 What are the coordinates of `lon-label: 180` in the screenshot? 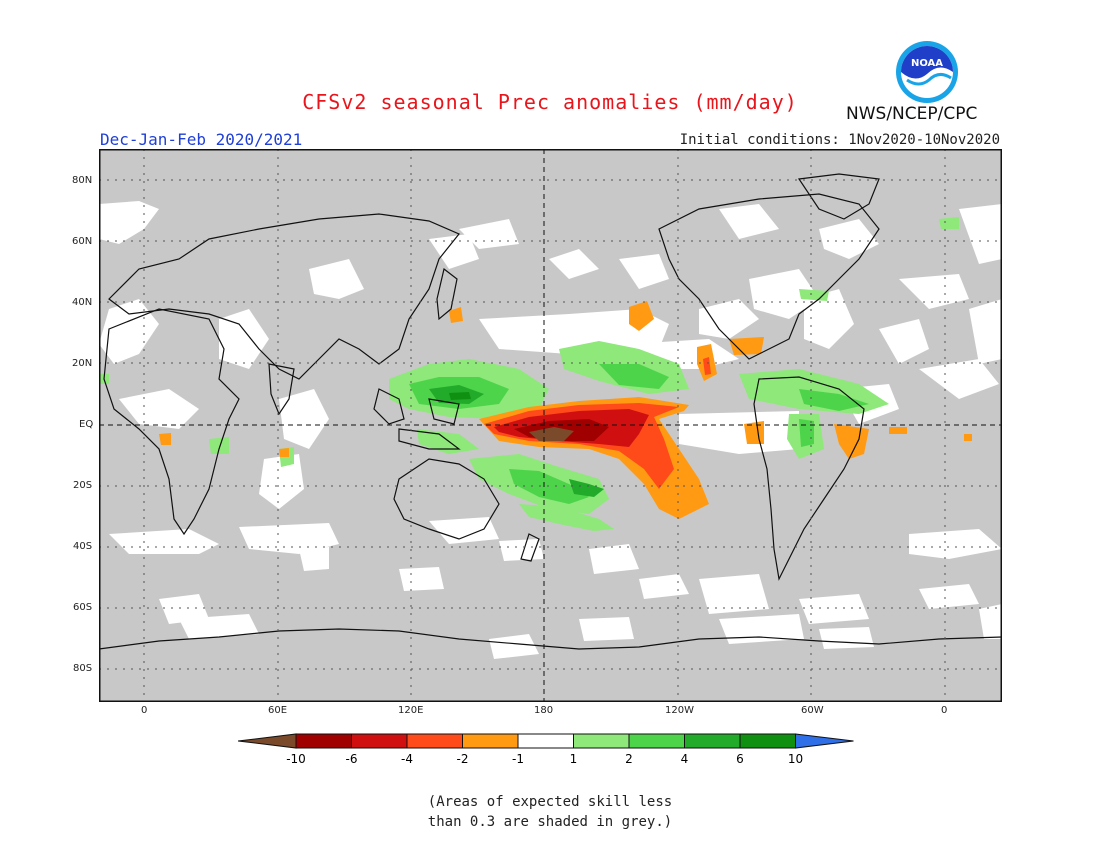 It's located at (544, 710).